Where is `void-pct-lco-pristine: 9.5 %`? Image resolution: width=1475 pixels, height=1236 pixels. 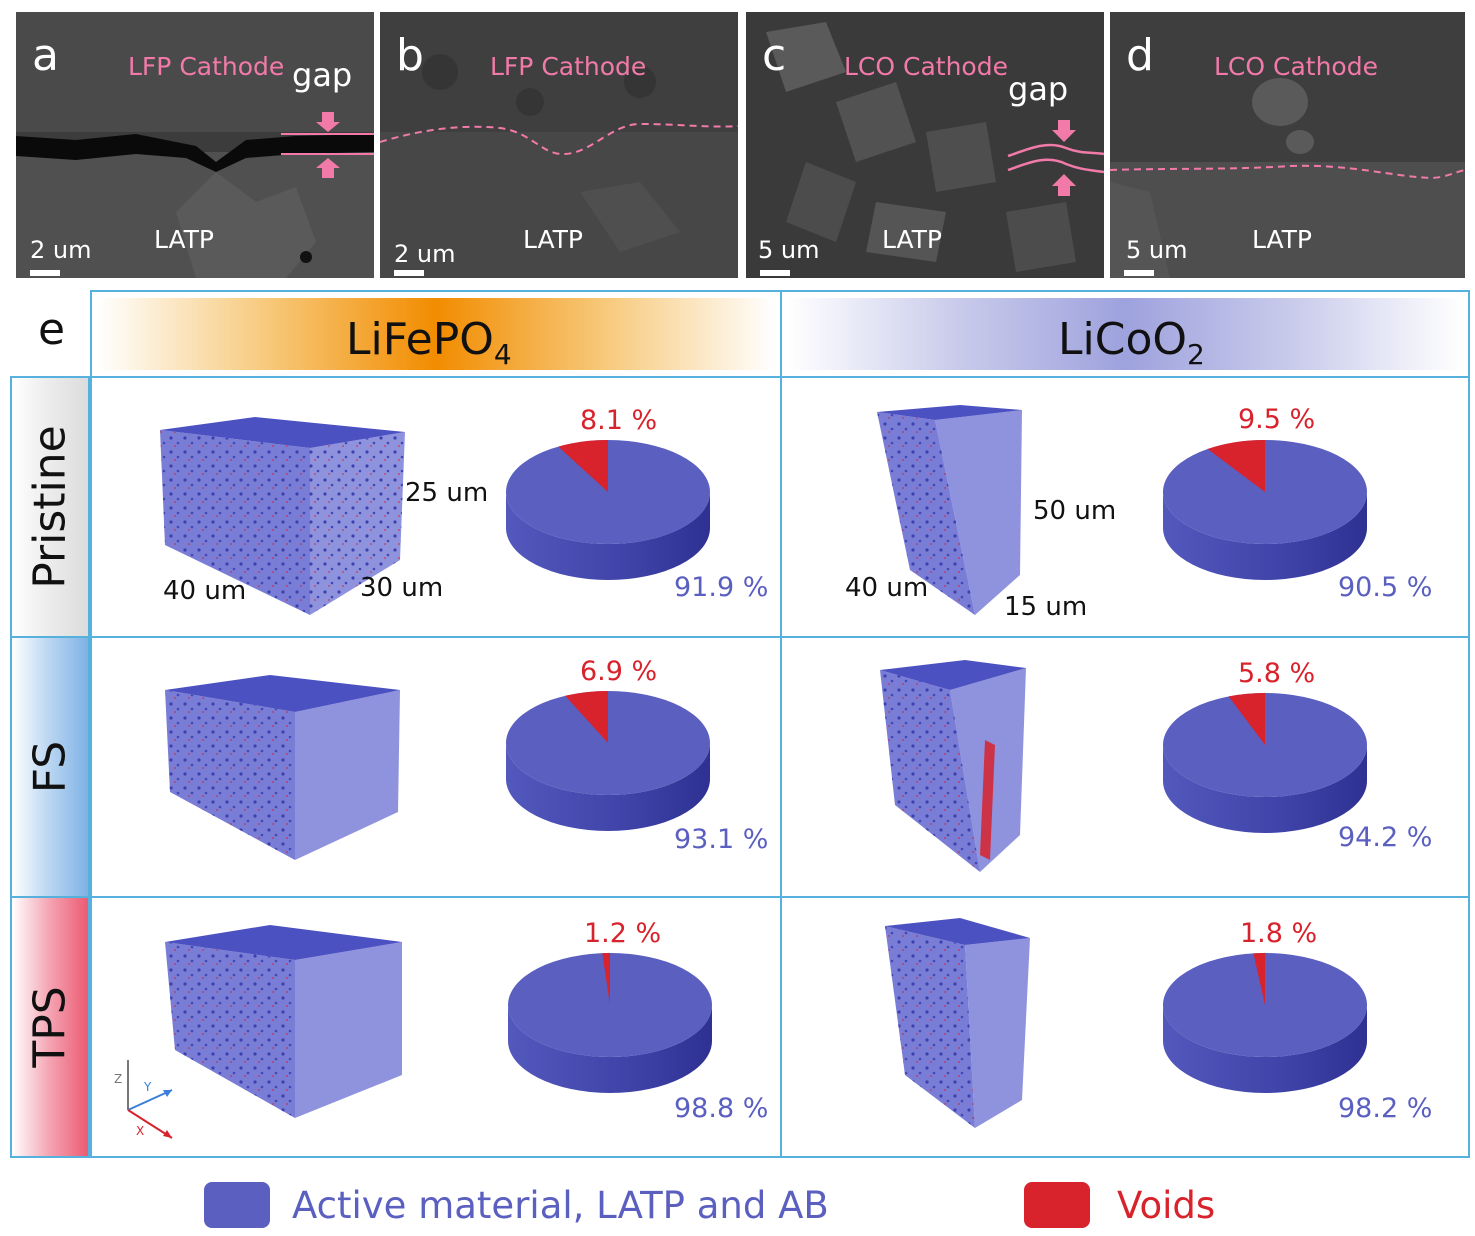
void-pct-lco-pristine: 9.5 % is located at coordinates (1277, 419).